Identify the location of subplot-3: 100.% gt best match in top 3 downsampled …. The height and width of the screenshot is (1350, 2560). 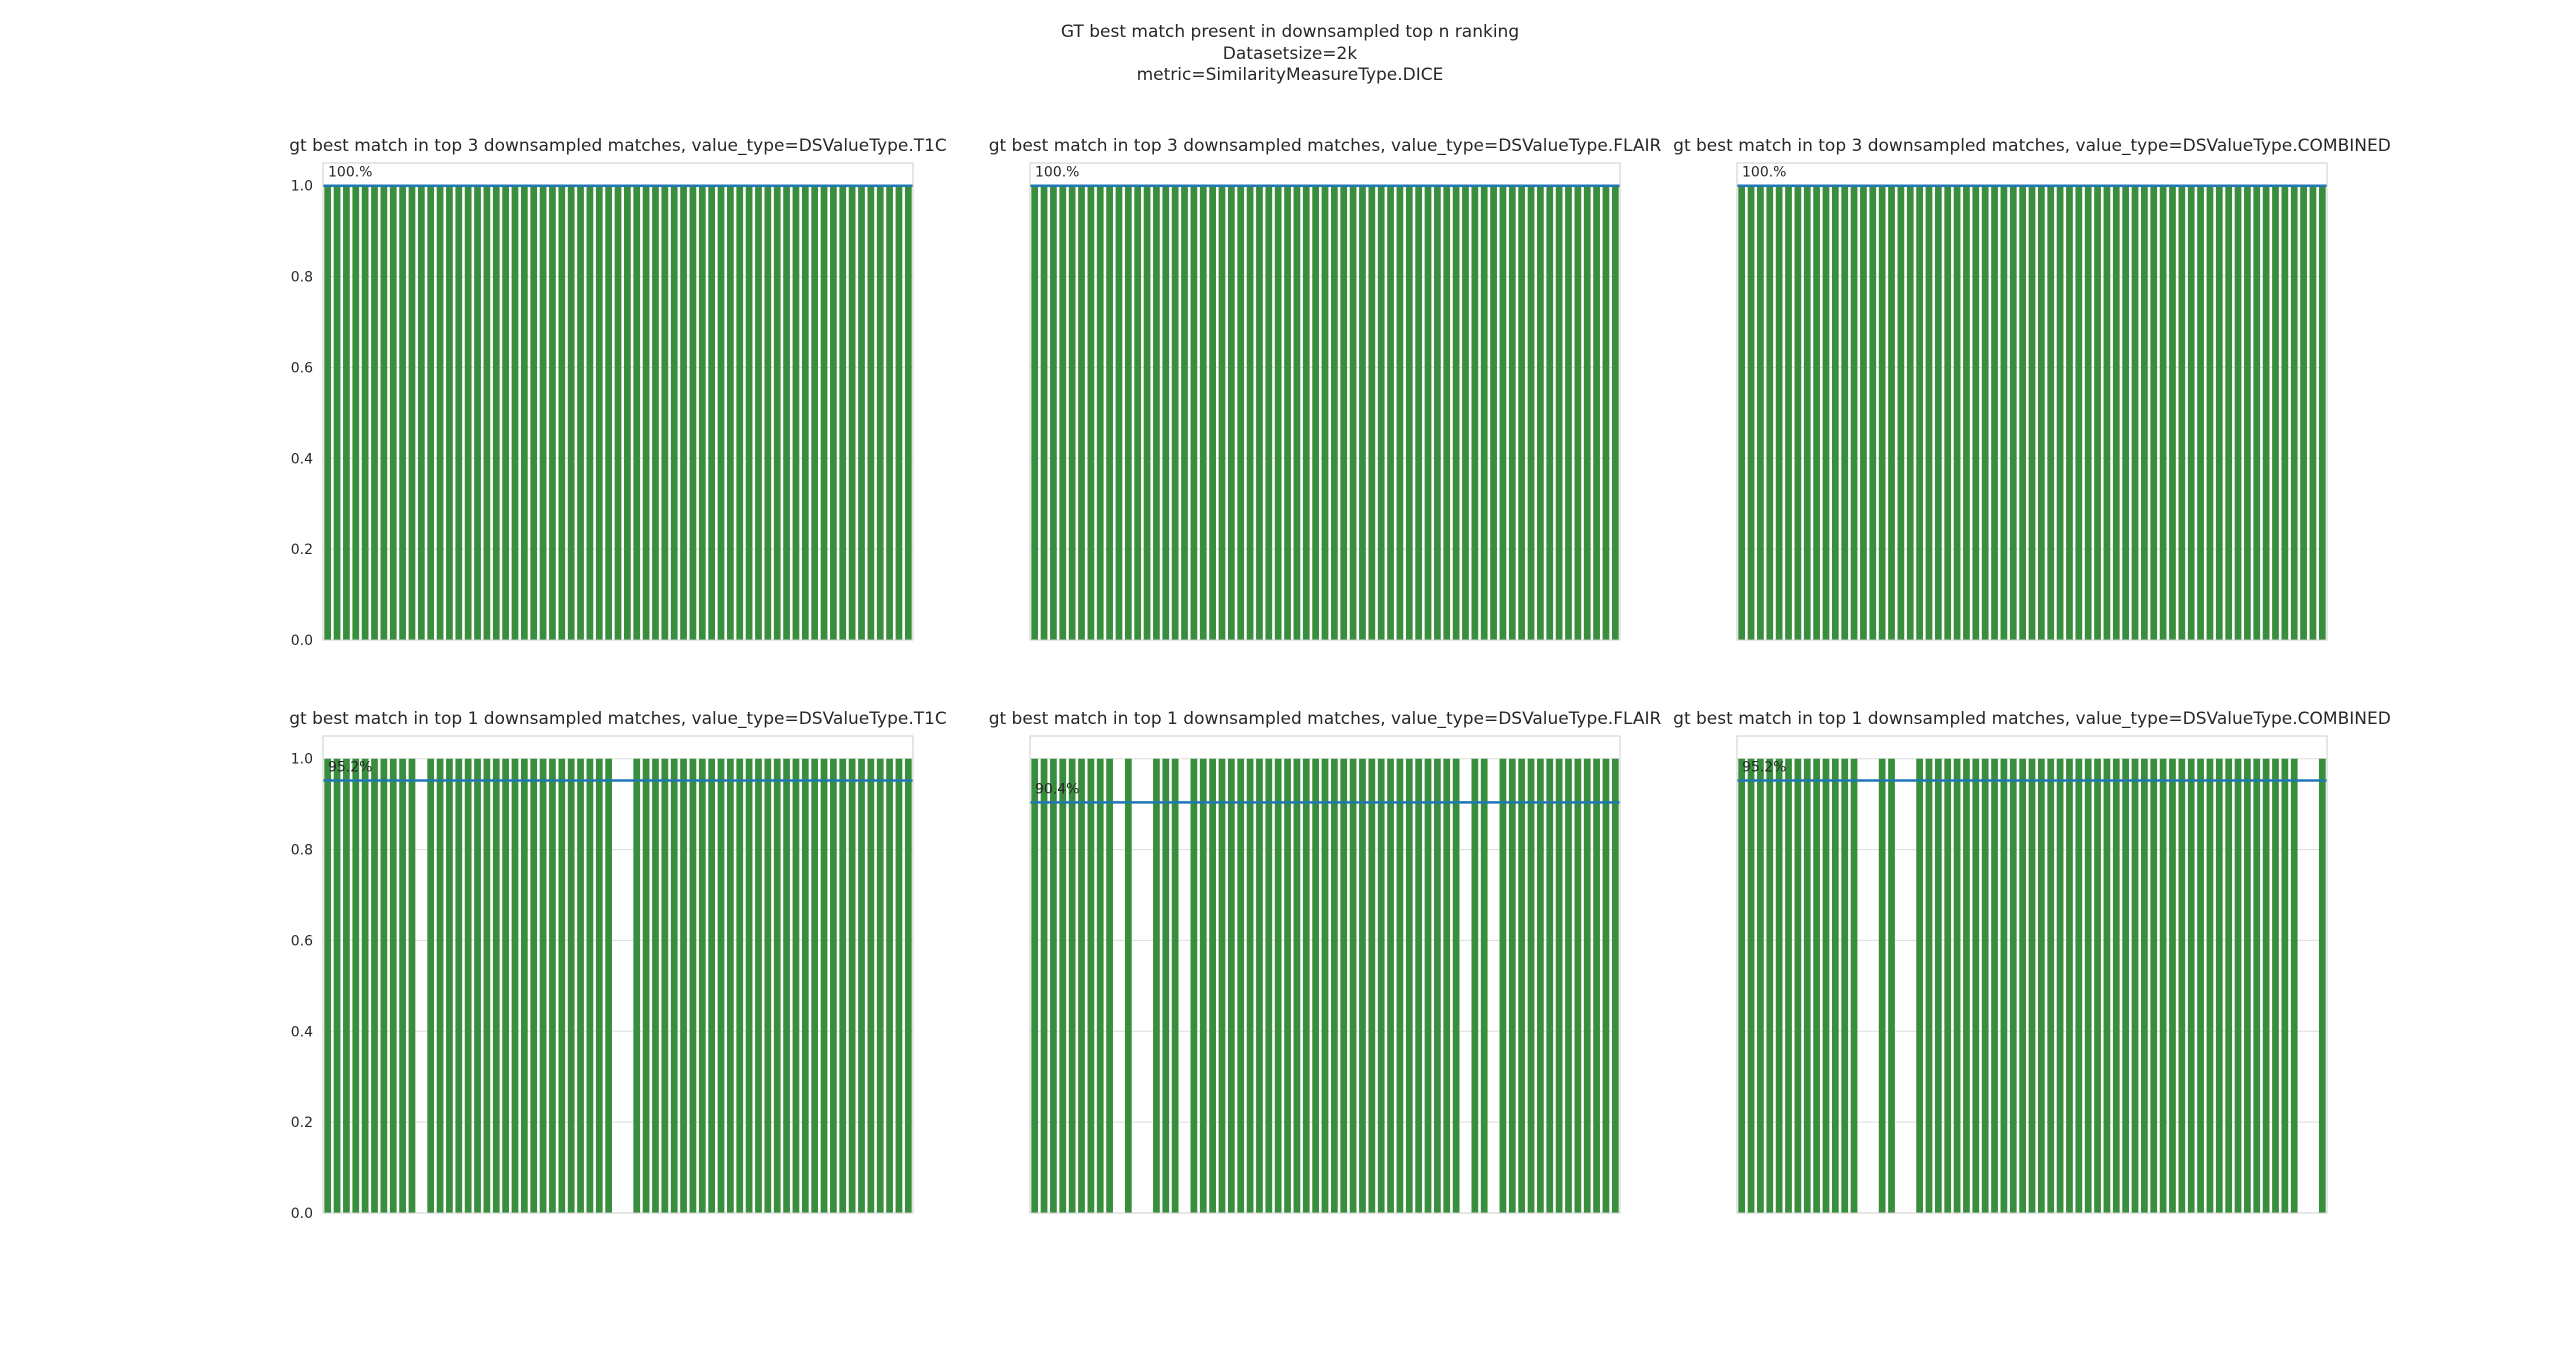
(2032, 388).